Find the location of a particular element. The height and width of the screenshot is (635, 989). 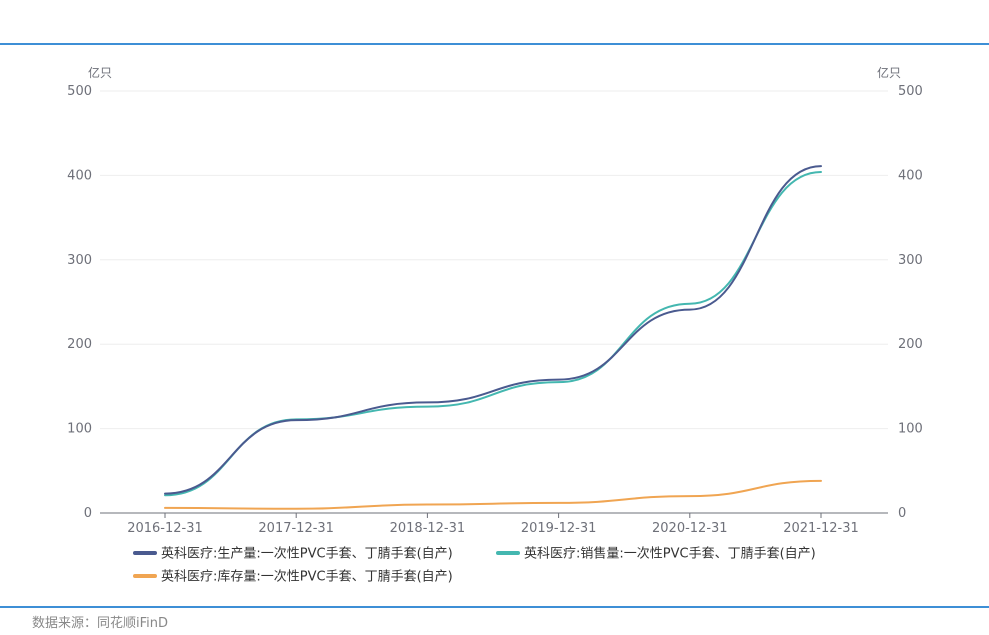

y-tick-label-right: 500 is located at coordinates (910, 91).